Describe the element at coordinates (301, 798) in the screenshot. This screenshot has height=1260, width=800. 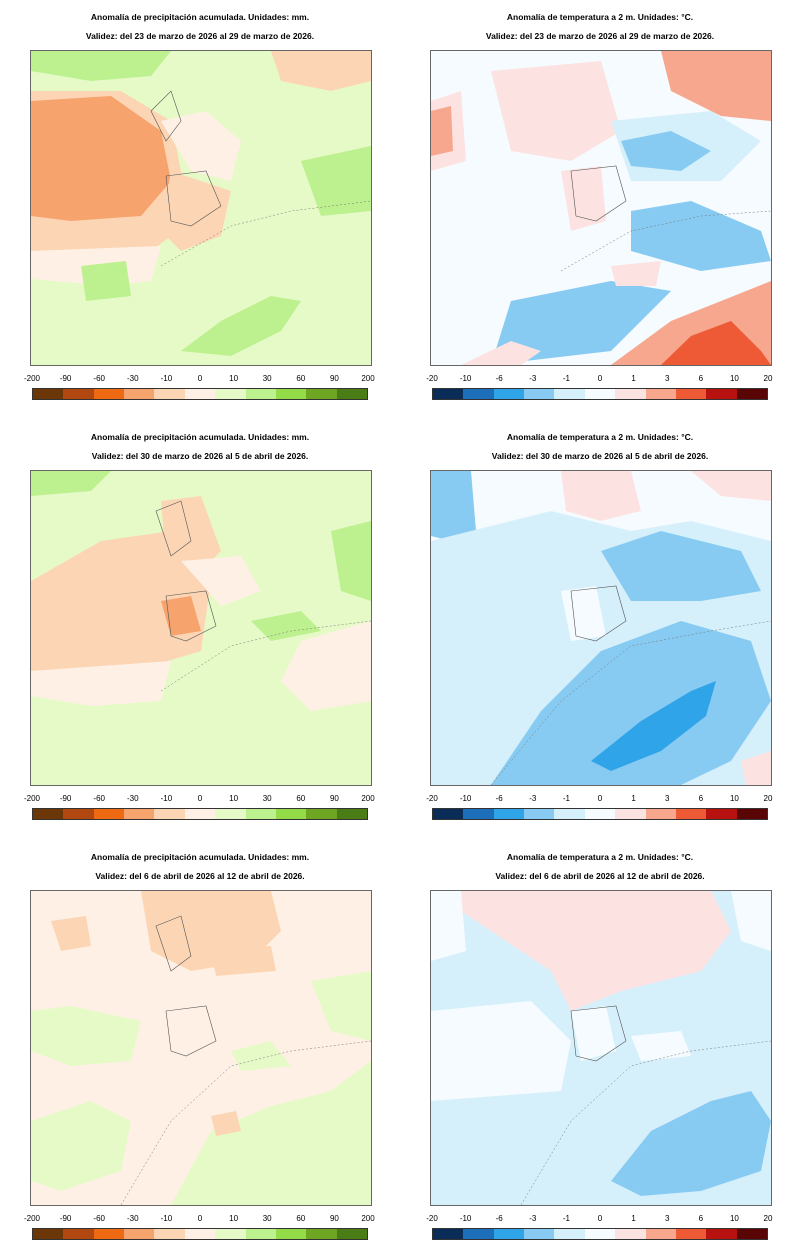
I see `tick-label: 60` at that location.